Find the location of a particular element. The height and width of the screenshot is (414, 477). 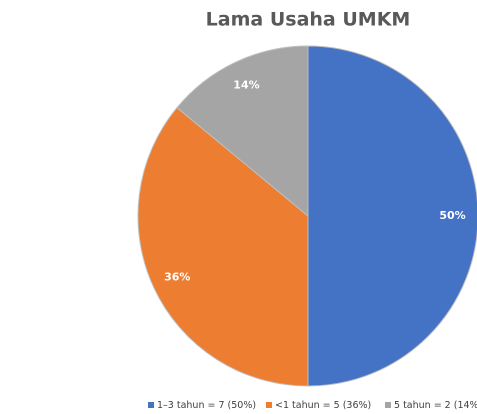

legend-label: 1–3 tahun = 7 (50%) is located at coordinates (206, 405).